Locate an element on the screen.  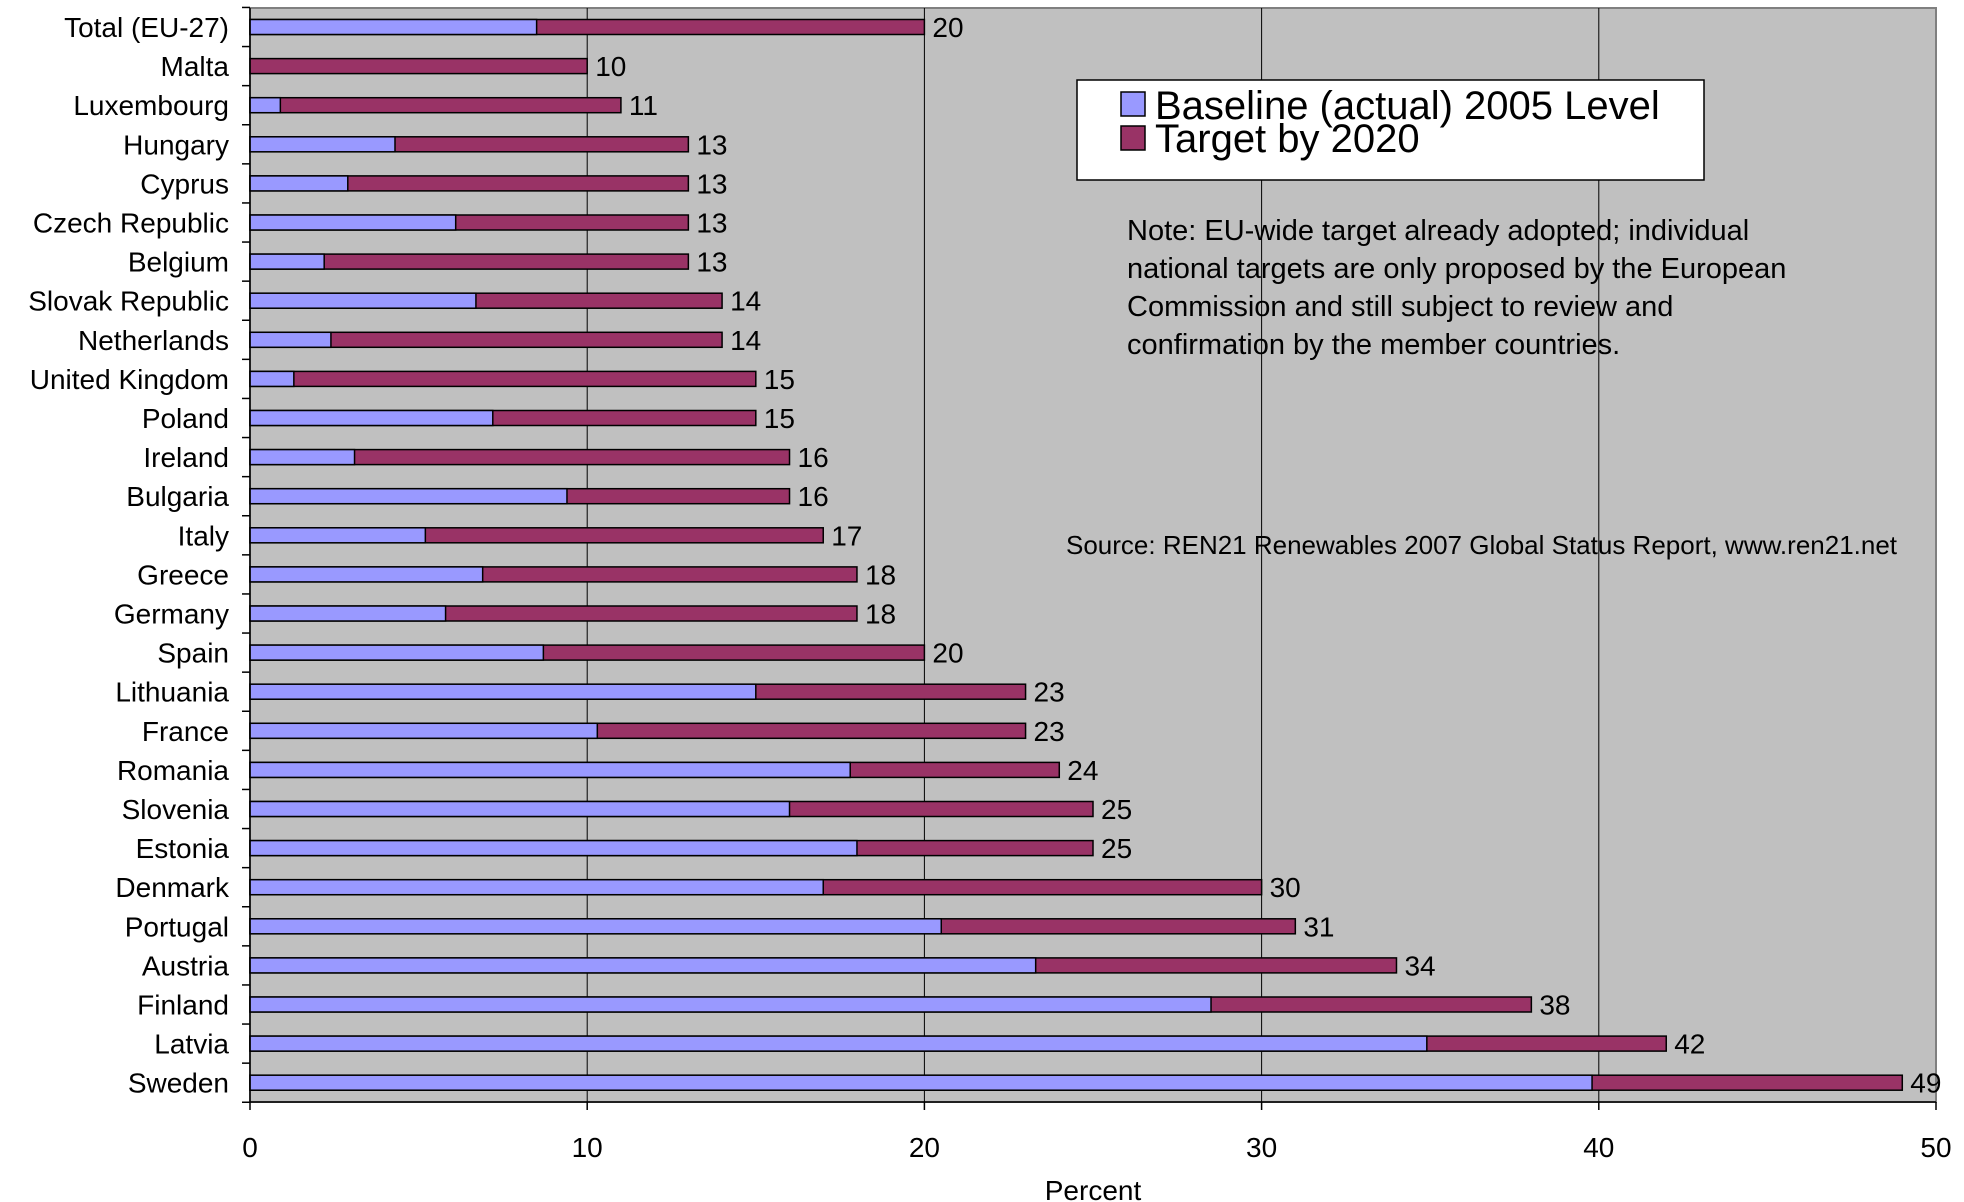
category-label: Luxembourg is located at coordinates (151, 105).